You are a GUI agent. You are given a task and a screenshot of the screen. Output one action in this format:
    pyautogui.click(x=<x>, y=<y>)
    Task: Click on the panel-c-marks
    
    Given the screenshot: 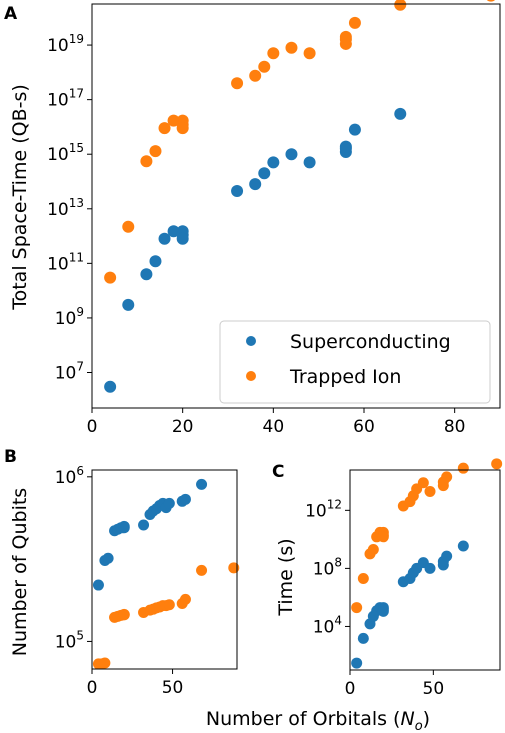 What is the action you would take?
    pyautogui.click(x=427, y=563)
    